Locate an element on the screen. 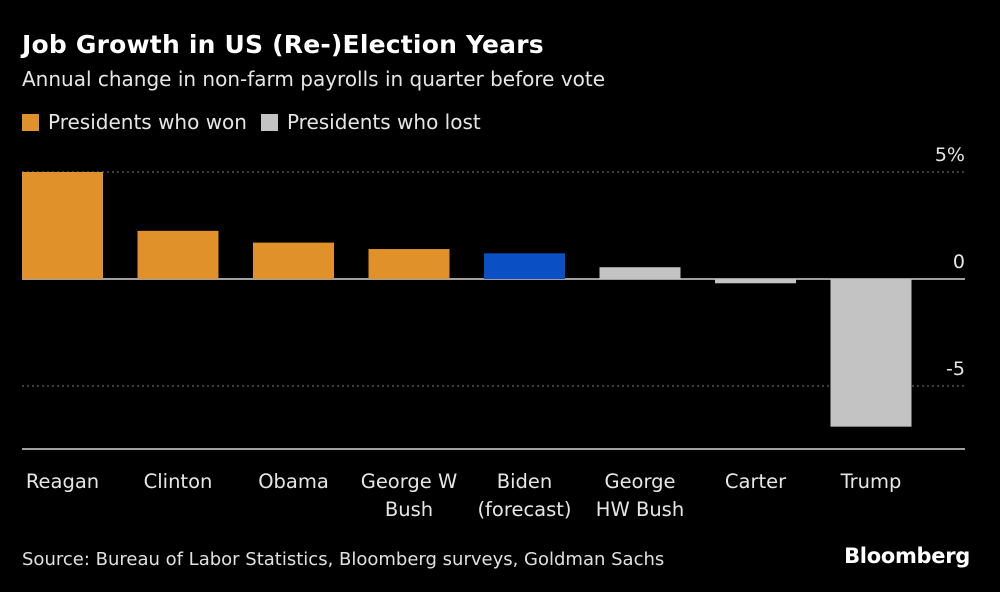 The image size is (1000, 592). x-tick-label: (forecast) is located at coordinates (524, 509).